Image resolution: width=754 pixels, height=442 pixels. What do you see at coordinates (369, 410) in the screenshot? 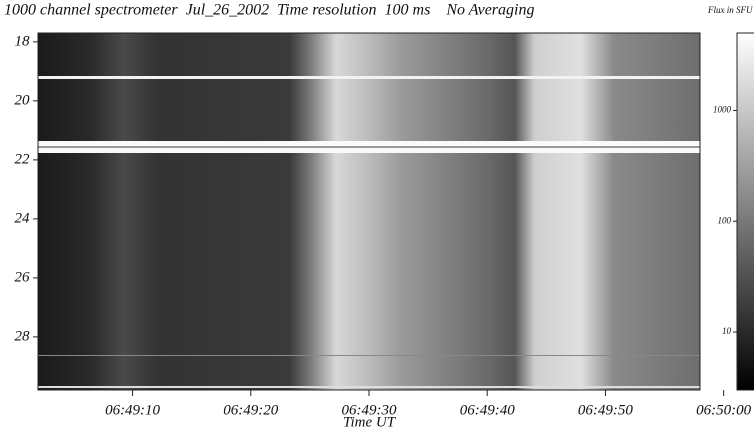
I see `x-tick-label: 06:49:30` at bounding box center [369, 410].